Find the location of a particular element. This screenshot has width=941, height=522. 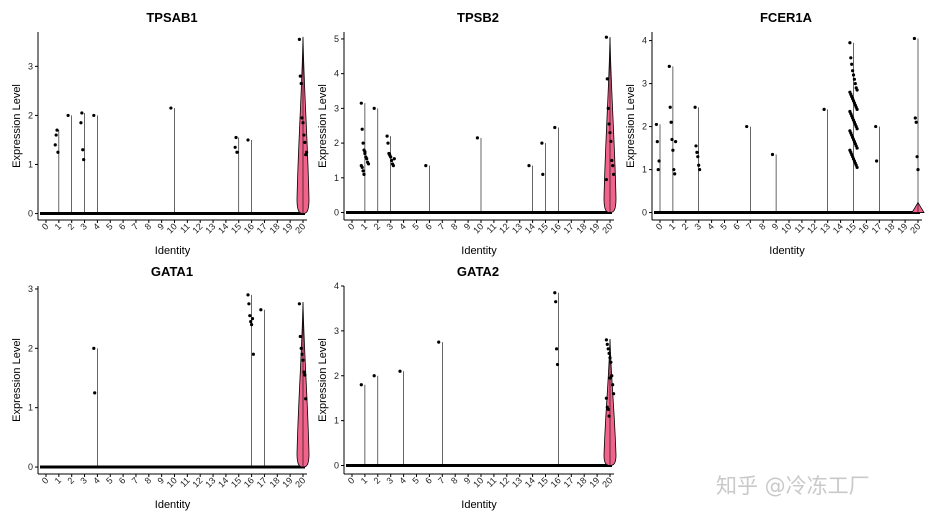

chart-title: TPSB2 is located at coordinates (478, 17).